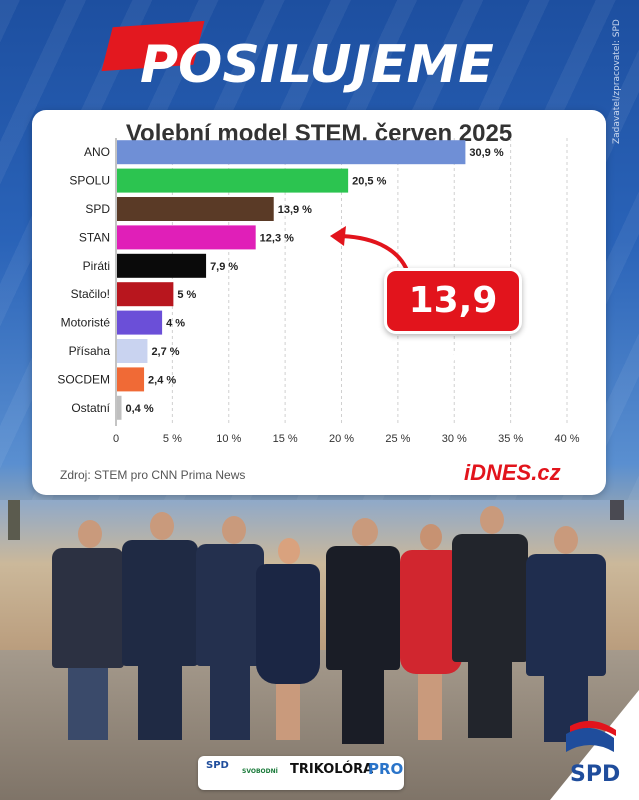  I want to click on category-label: SOCDEM, so click(83, 379).